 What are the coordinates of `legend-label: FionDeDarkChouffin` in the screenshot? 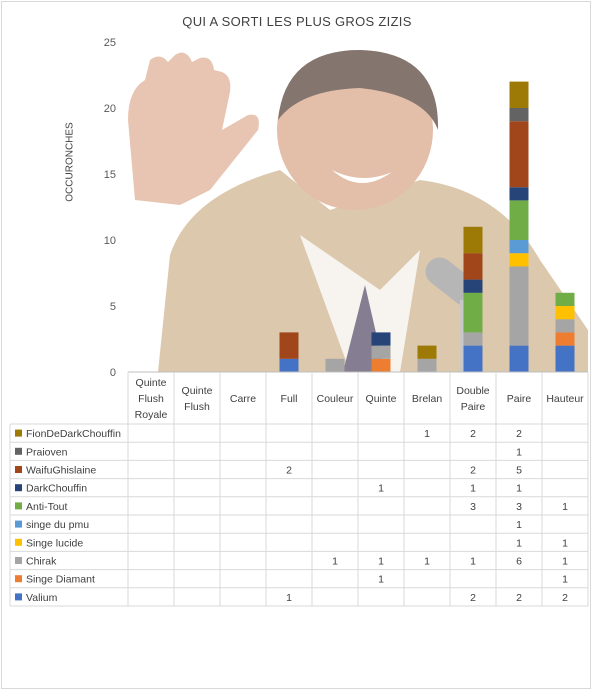 It's located at (73, 434).